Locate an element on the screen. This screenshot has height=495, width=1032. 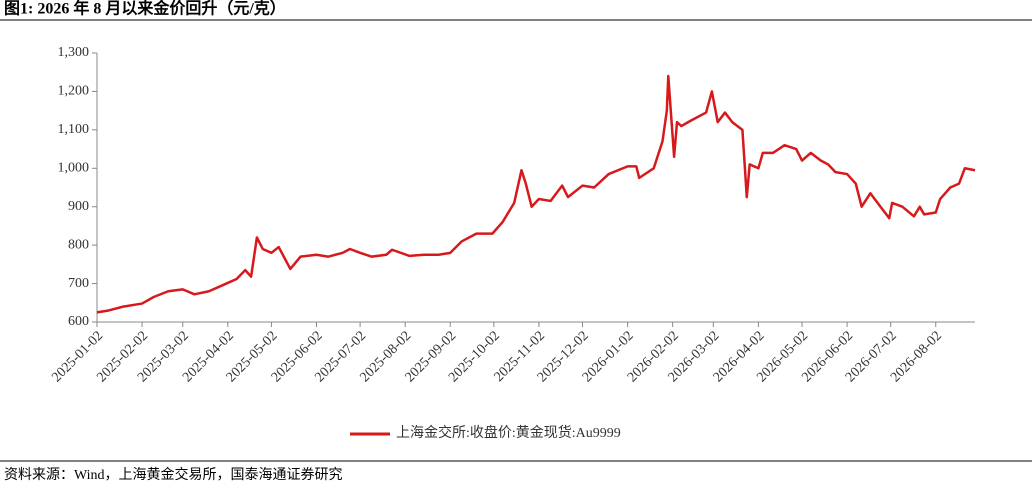
y-tick-label: 600 is located at coordinates (78, 321).